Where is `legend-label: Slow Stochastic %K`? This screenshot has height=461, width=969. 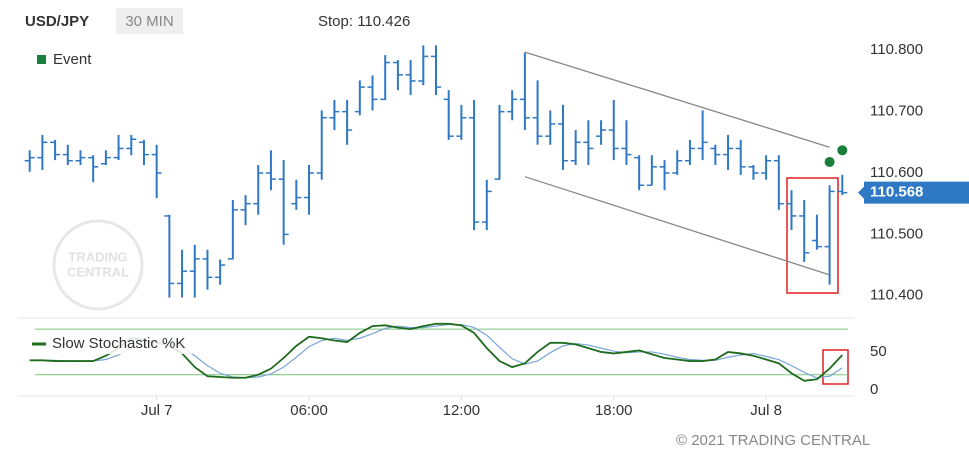
legend-label: Slow Stochastic %K is located at coordinates (118, 343).